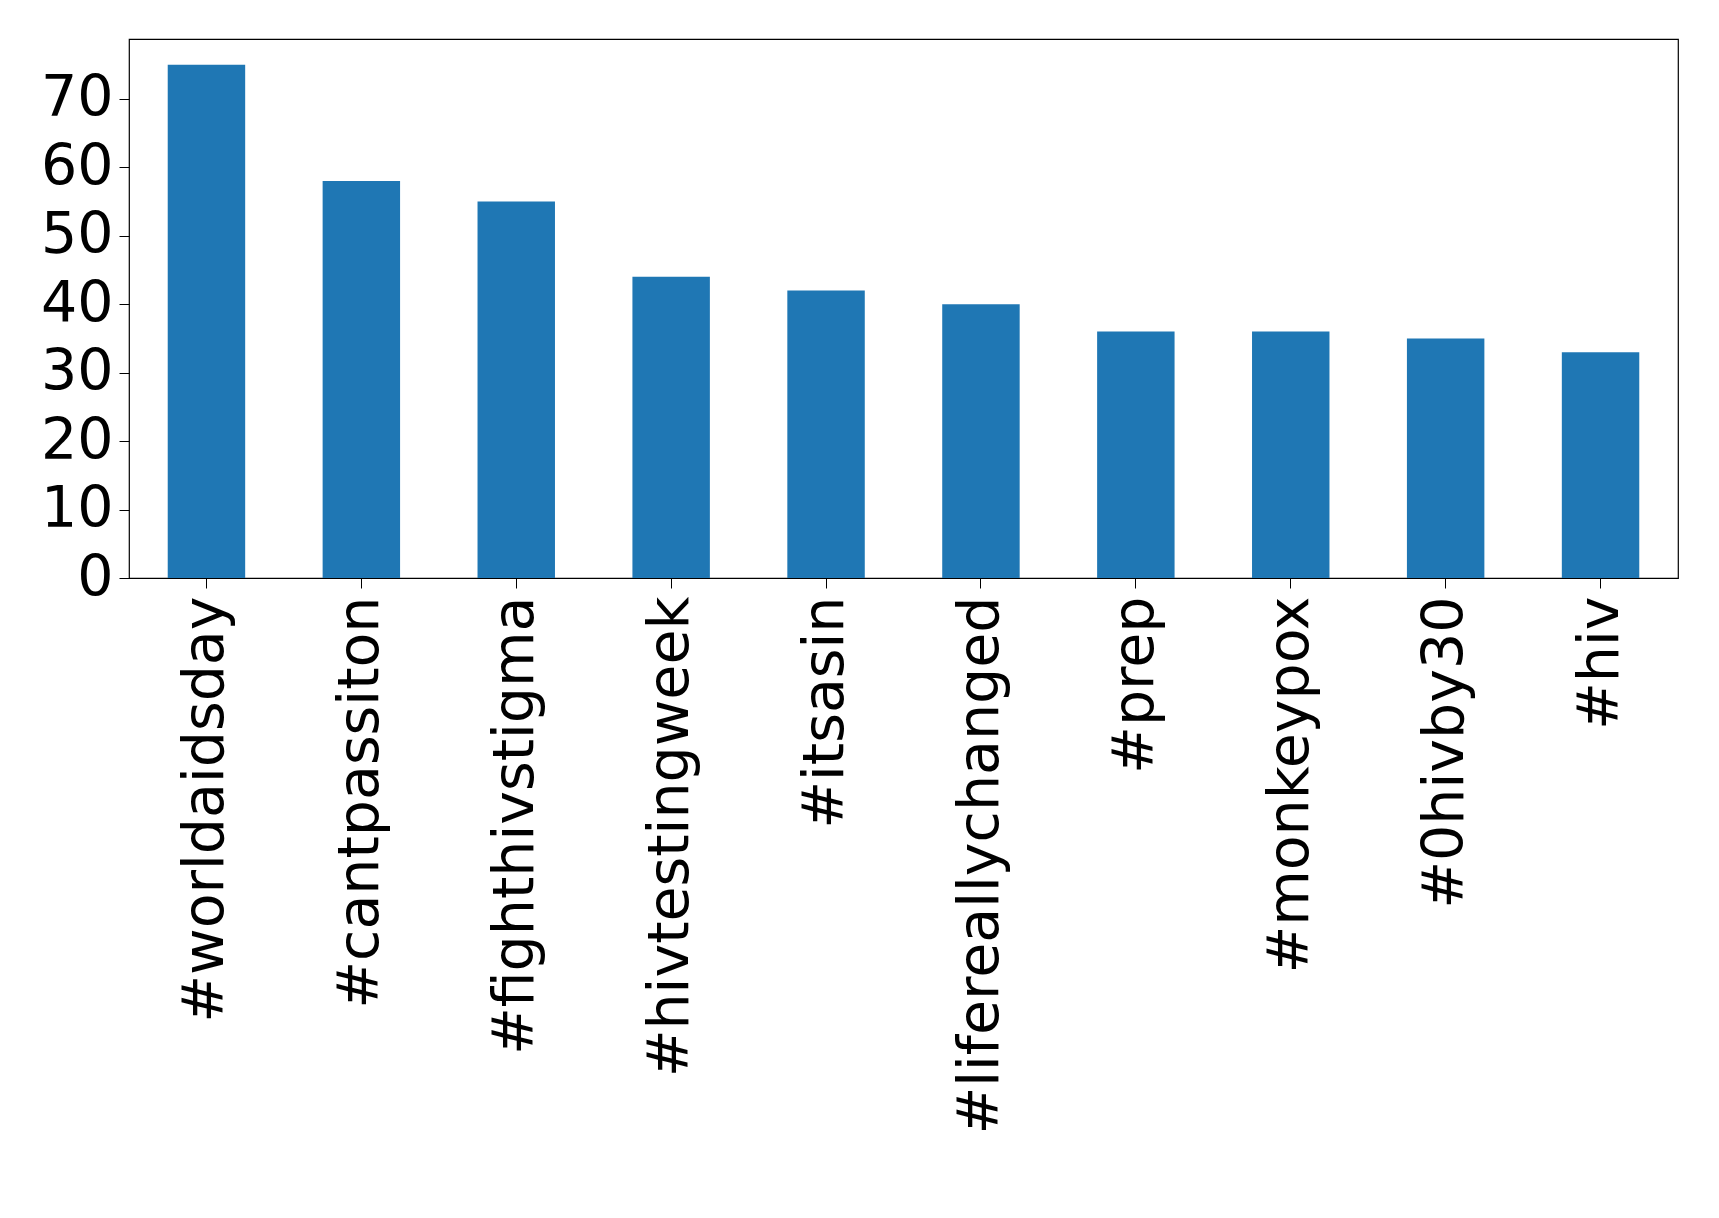 The height and width of the screenshot is (1218, 1719). What do you see at coordinates (95, 575) in the screenshot?
I see `y-tick-label: 0` at bounding box center [95, 575].